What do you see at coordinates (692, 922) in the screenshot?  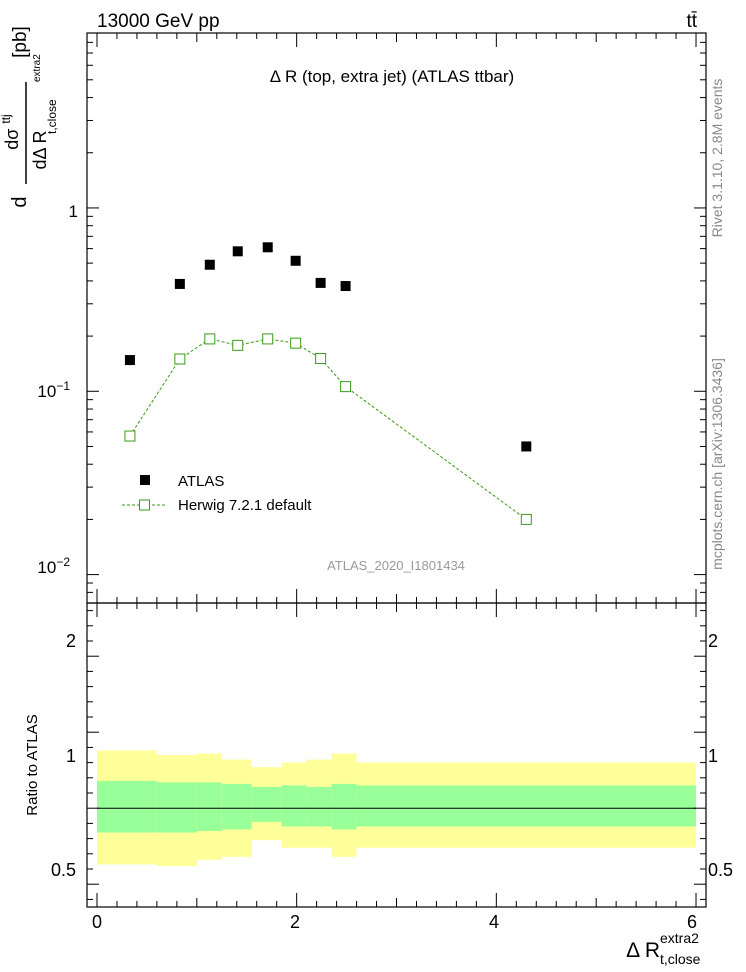 I see `xtick-label-6: 6` at bounding box center [692, 922].